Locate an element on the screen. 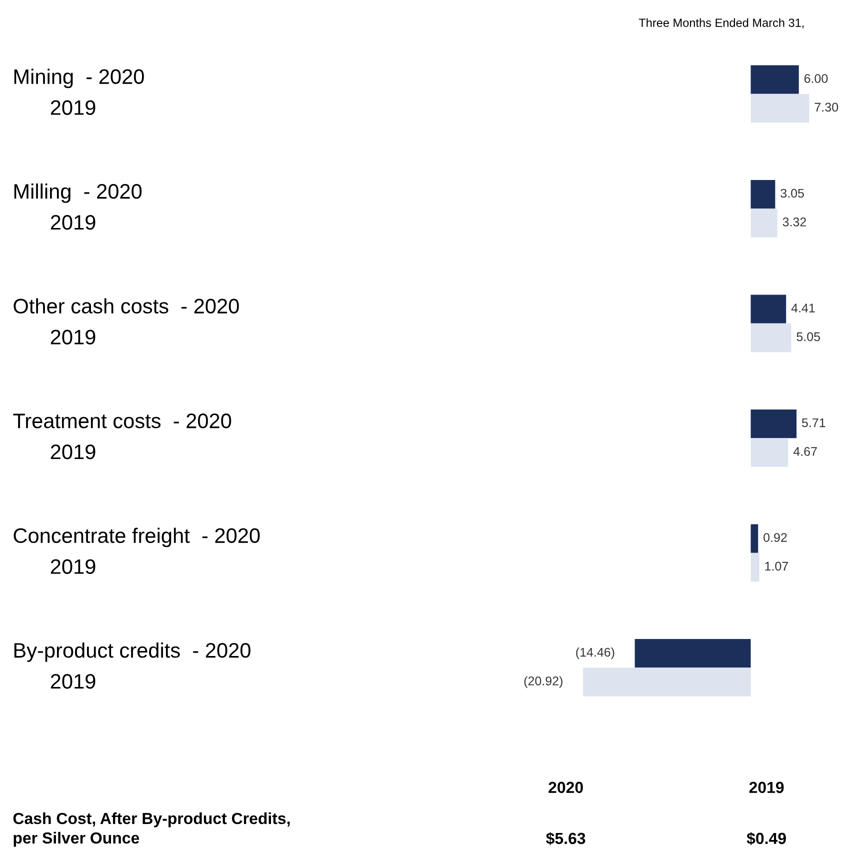 This screenshot has width=847, height=850. data-label: 7.30 is located at coordinates (826, 107).